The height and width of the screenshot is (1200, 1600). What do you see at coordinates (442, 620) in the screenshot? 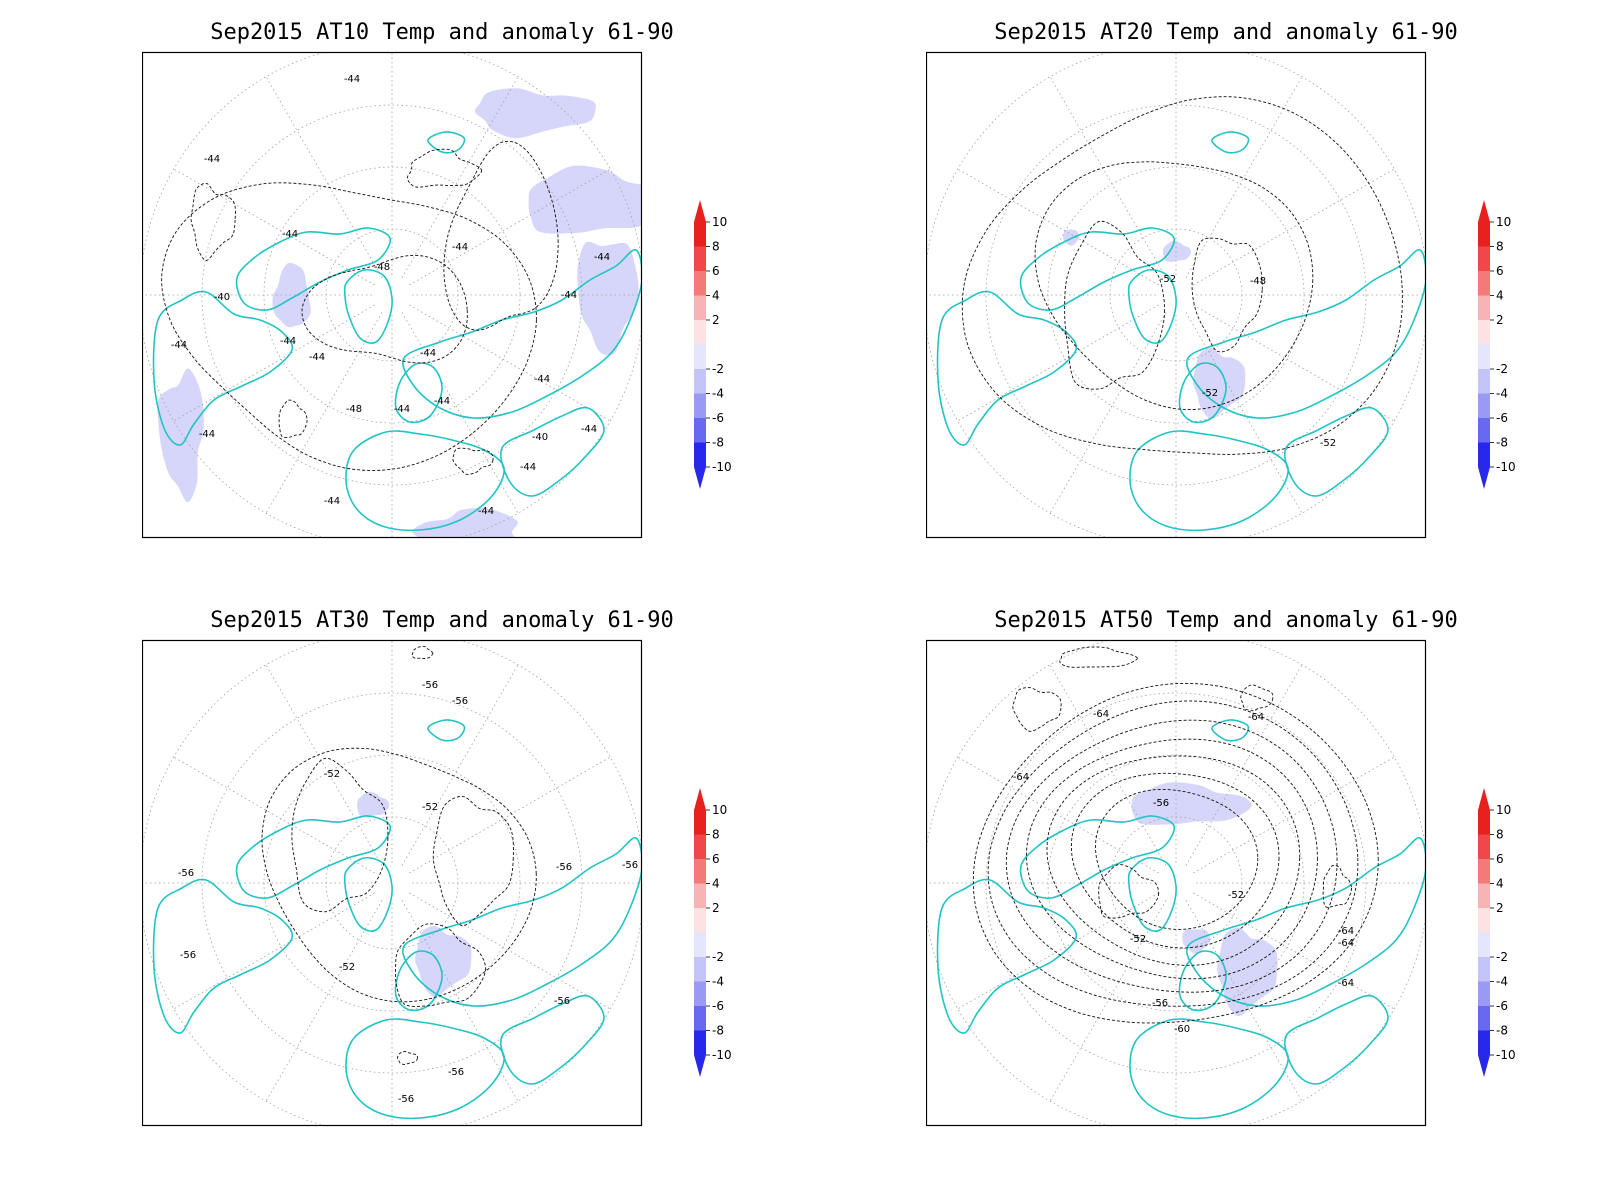
I see `panel-title: Sep2015 AT30 Temp and anomaly 61-90` at bounding box center [442, 620].